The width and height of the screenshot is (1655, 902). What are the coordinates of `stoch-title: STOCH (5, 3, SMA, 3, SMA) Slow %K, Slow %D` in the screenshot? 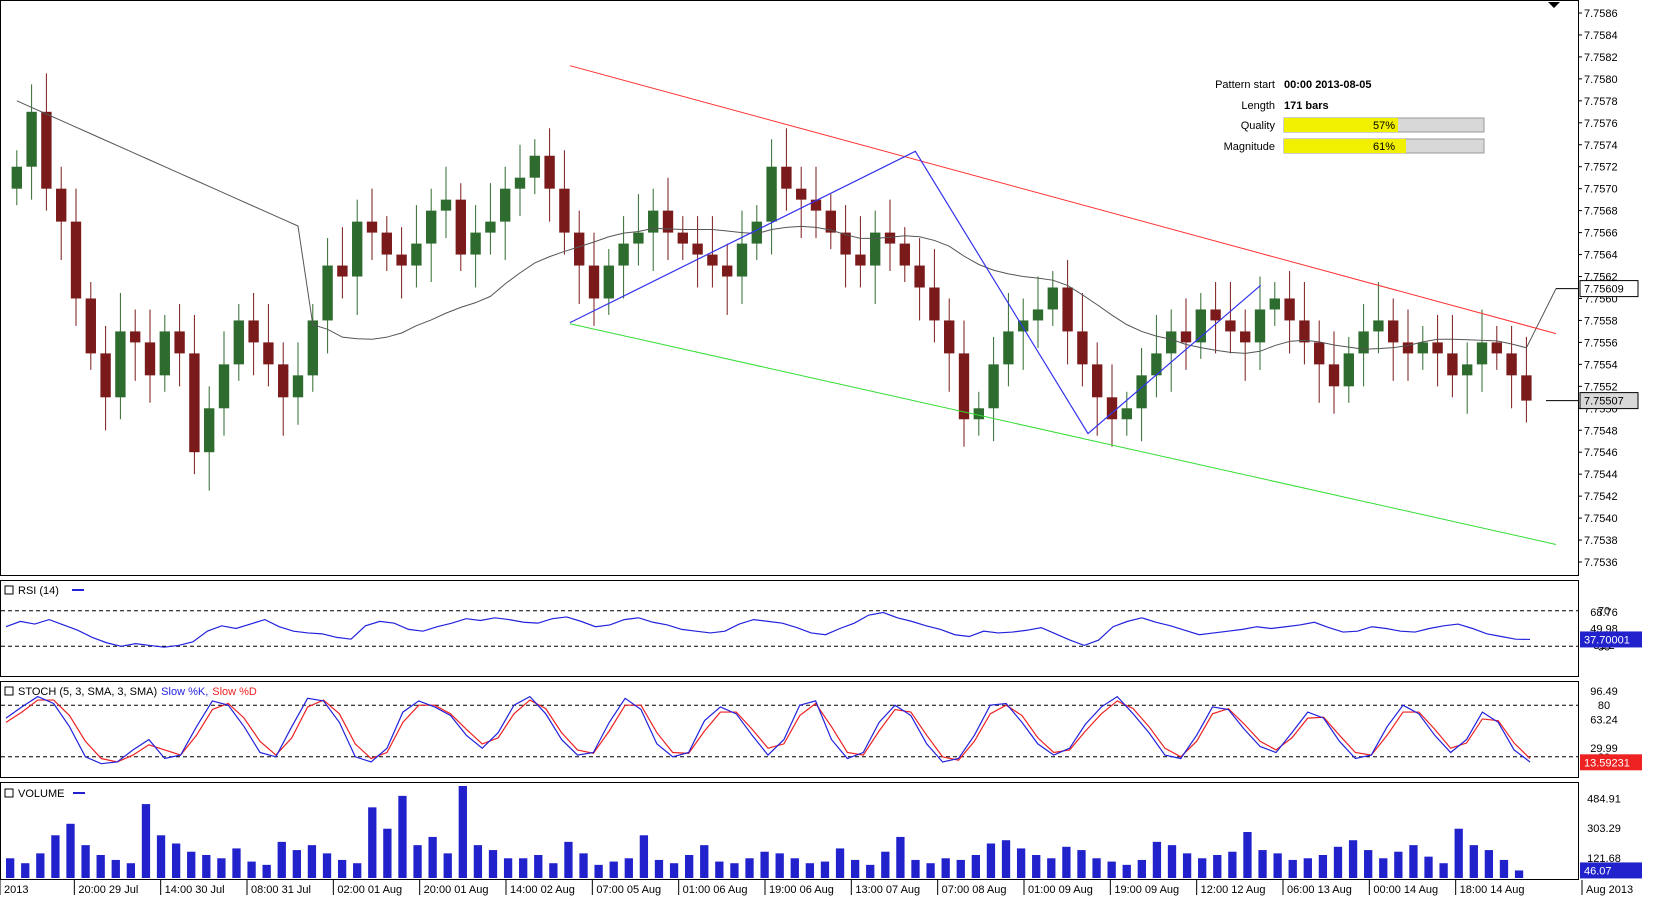 It's located at (137, 692).